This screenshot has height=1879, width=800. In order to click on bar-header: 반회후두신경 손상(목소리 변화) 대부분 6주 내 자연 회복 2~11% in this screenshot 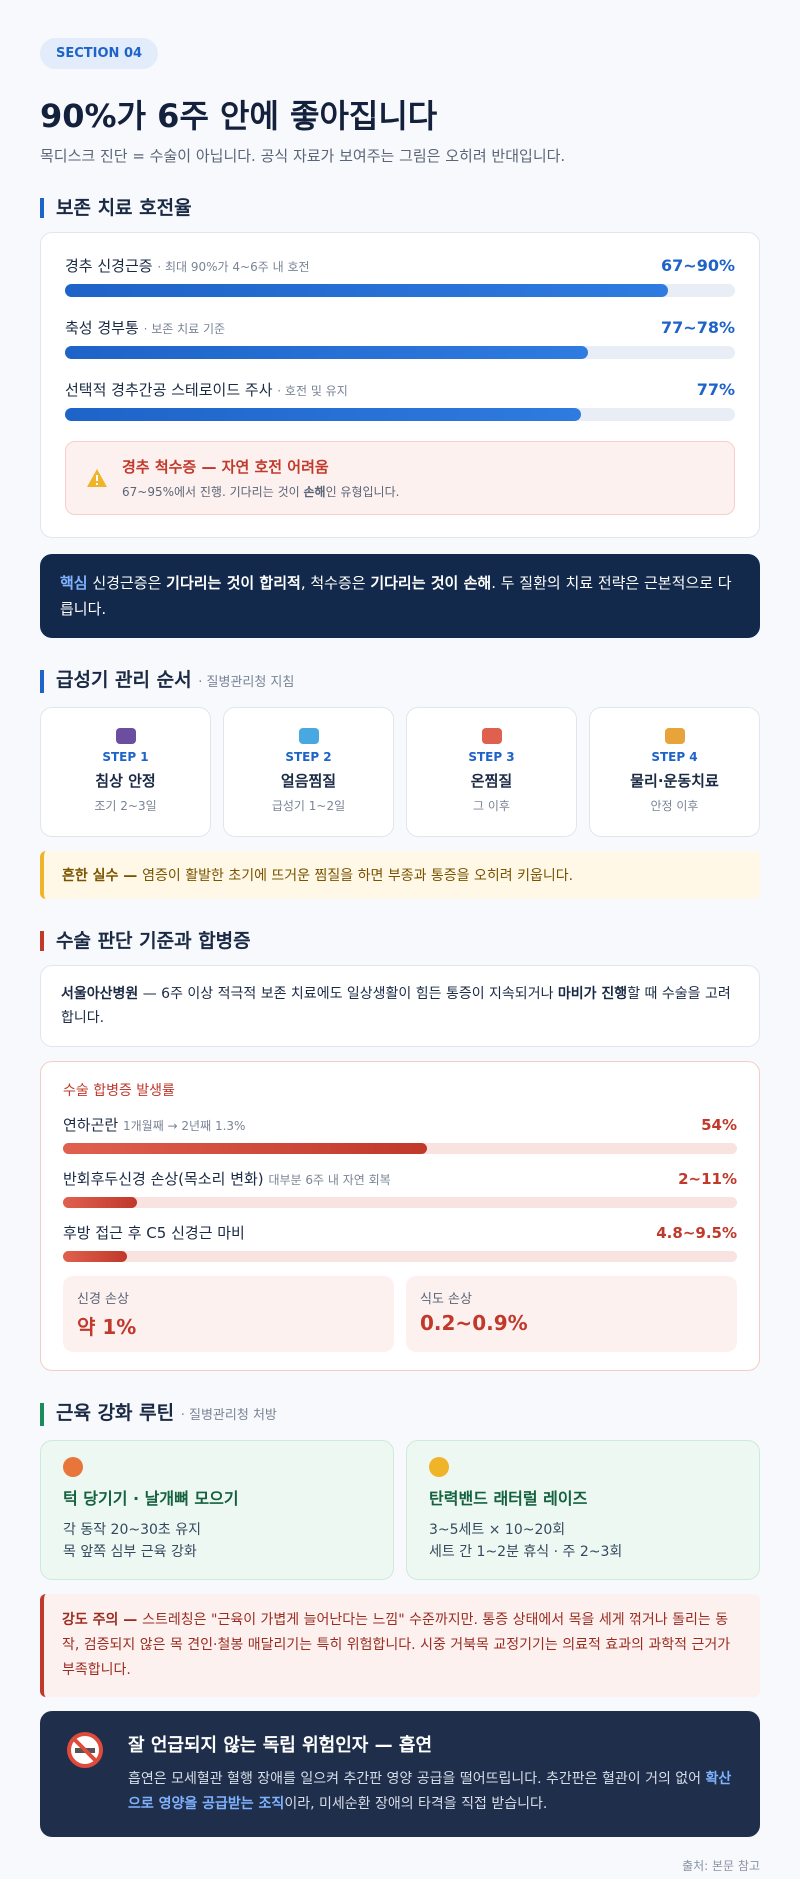, I will do `click(400, 1178)`.